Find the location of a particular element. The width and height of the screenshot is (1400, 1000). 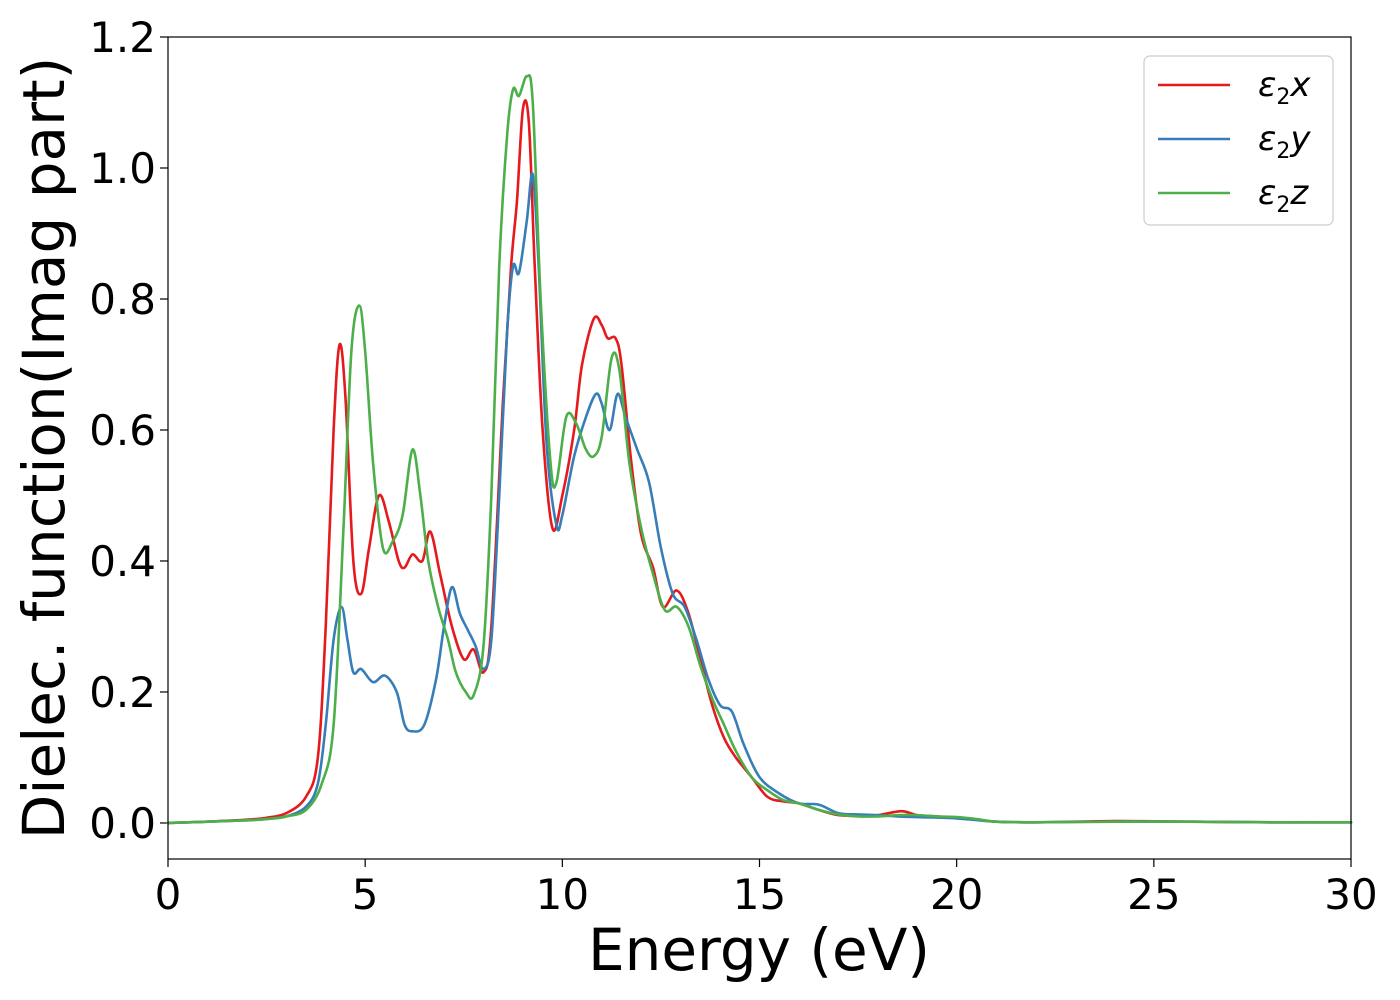

x-tick-label: 0 is located at coordinates (168, 894).